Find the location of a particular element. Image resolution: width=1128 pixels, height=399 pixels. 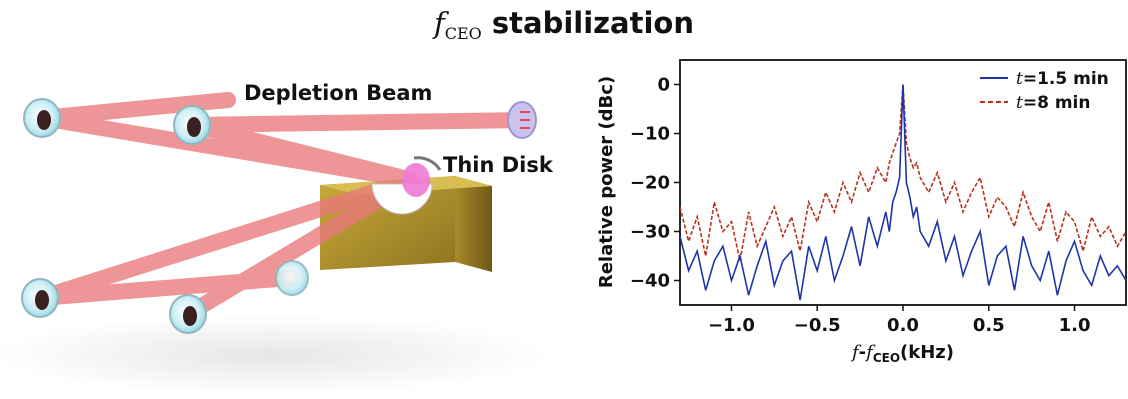

x-axis-label-unit: (kHz) is located at coordinates (927, 352).